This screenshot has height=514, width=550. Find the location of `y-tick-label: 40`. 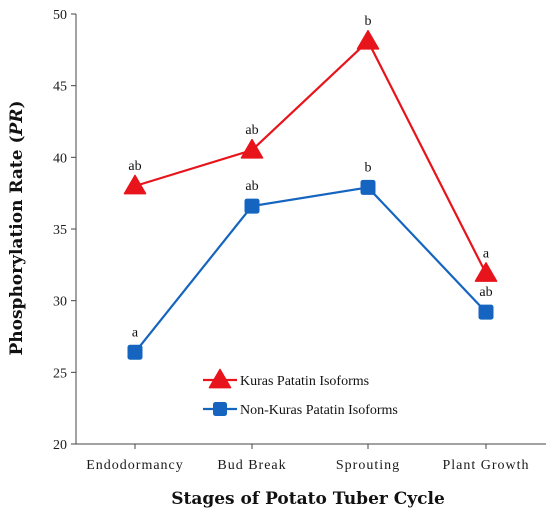

y-tick-label: 40 is located at coordinates (60, 158).